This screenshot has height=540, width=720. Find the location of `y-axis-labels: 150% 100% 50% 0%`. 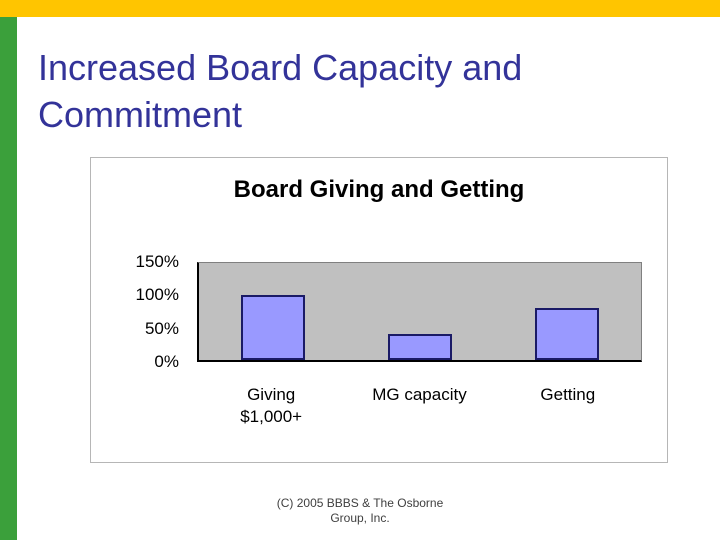

y-axis-labels: 150% 100% 50% 0% is located at coordinates (139, 311).